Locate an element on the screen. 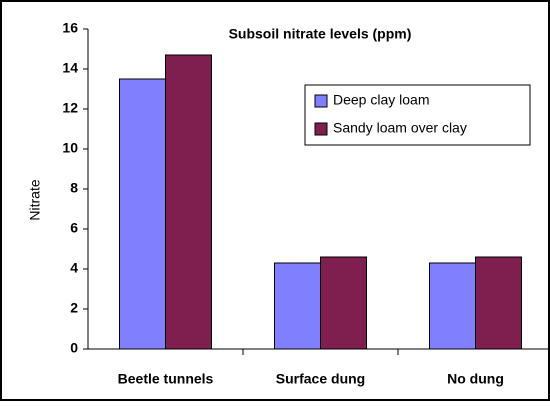 The height and width of the screenshot is (406, 550). y-tick-label: 14 is located at coordinates (70, 68).